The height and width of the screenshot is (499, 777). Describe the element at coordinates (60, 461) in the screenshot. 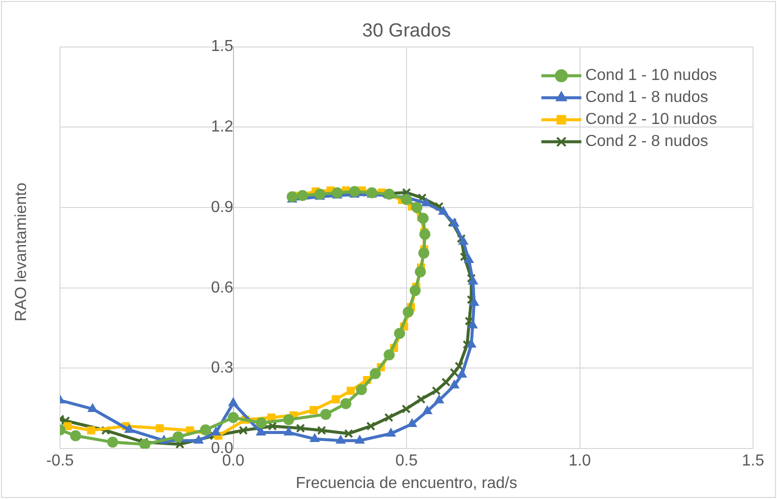

I see `x-tick-label: -0.5` at that location.